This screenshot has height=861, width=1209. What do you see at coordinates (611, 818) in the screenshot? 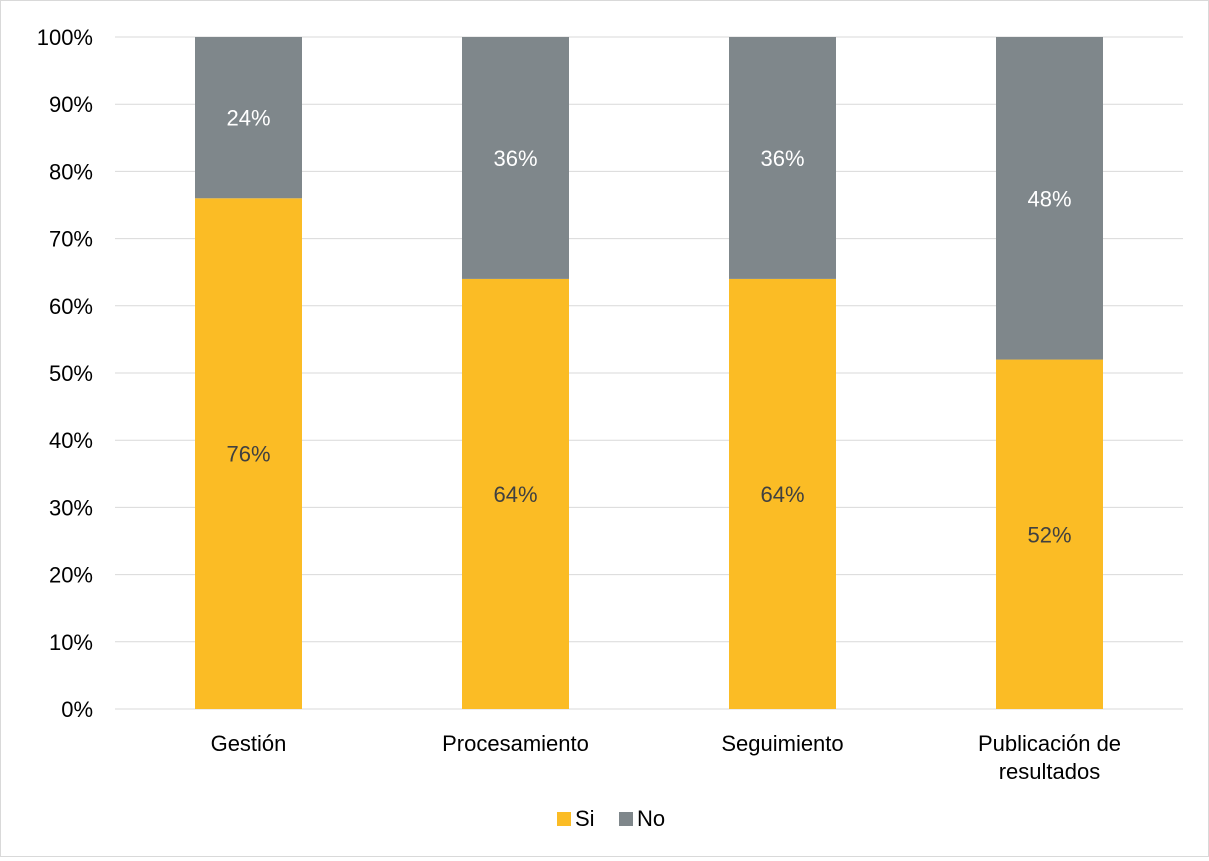
I see `legend: Si No` at bounding box center [611, 818].